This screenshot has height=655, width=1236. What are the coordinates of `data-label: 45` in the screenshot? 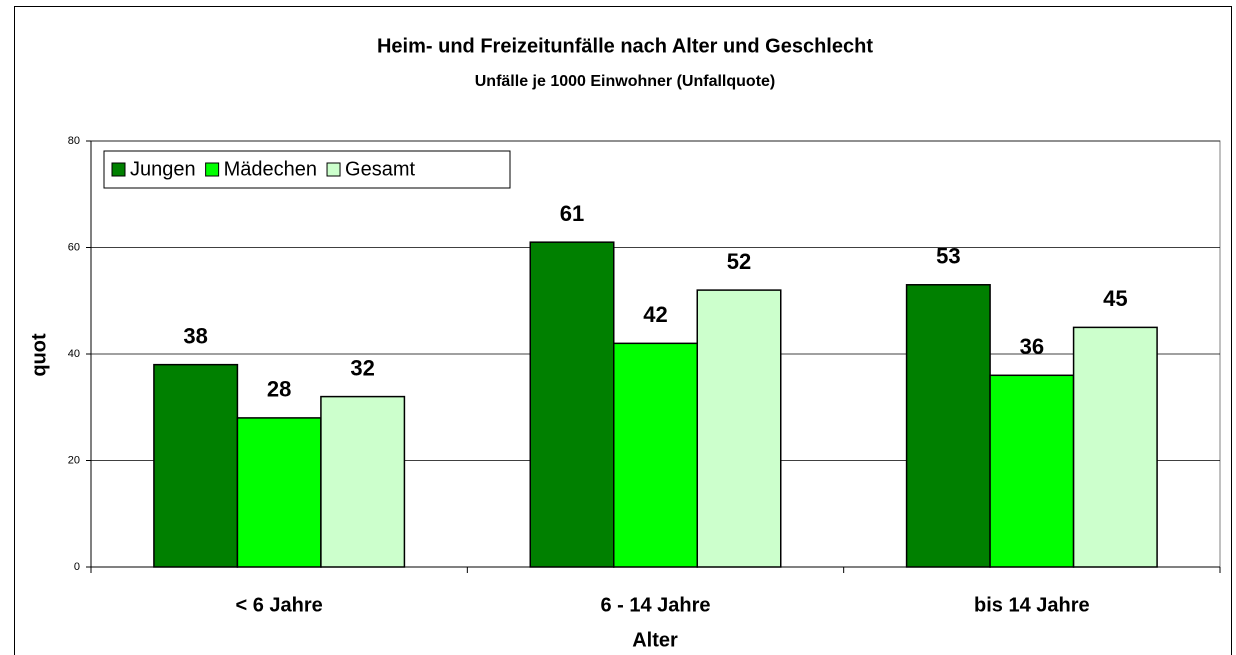 It's located at (1115, 298).